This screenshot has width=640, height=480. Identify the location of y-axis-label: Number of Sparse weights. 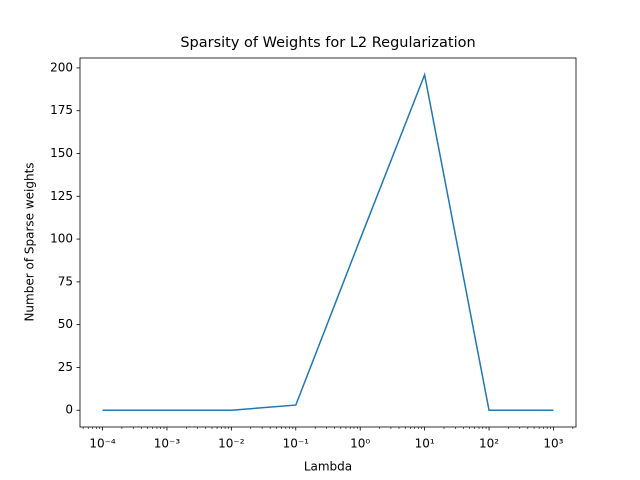
(30, 241).